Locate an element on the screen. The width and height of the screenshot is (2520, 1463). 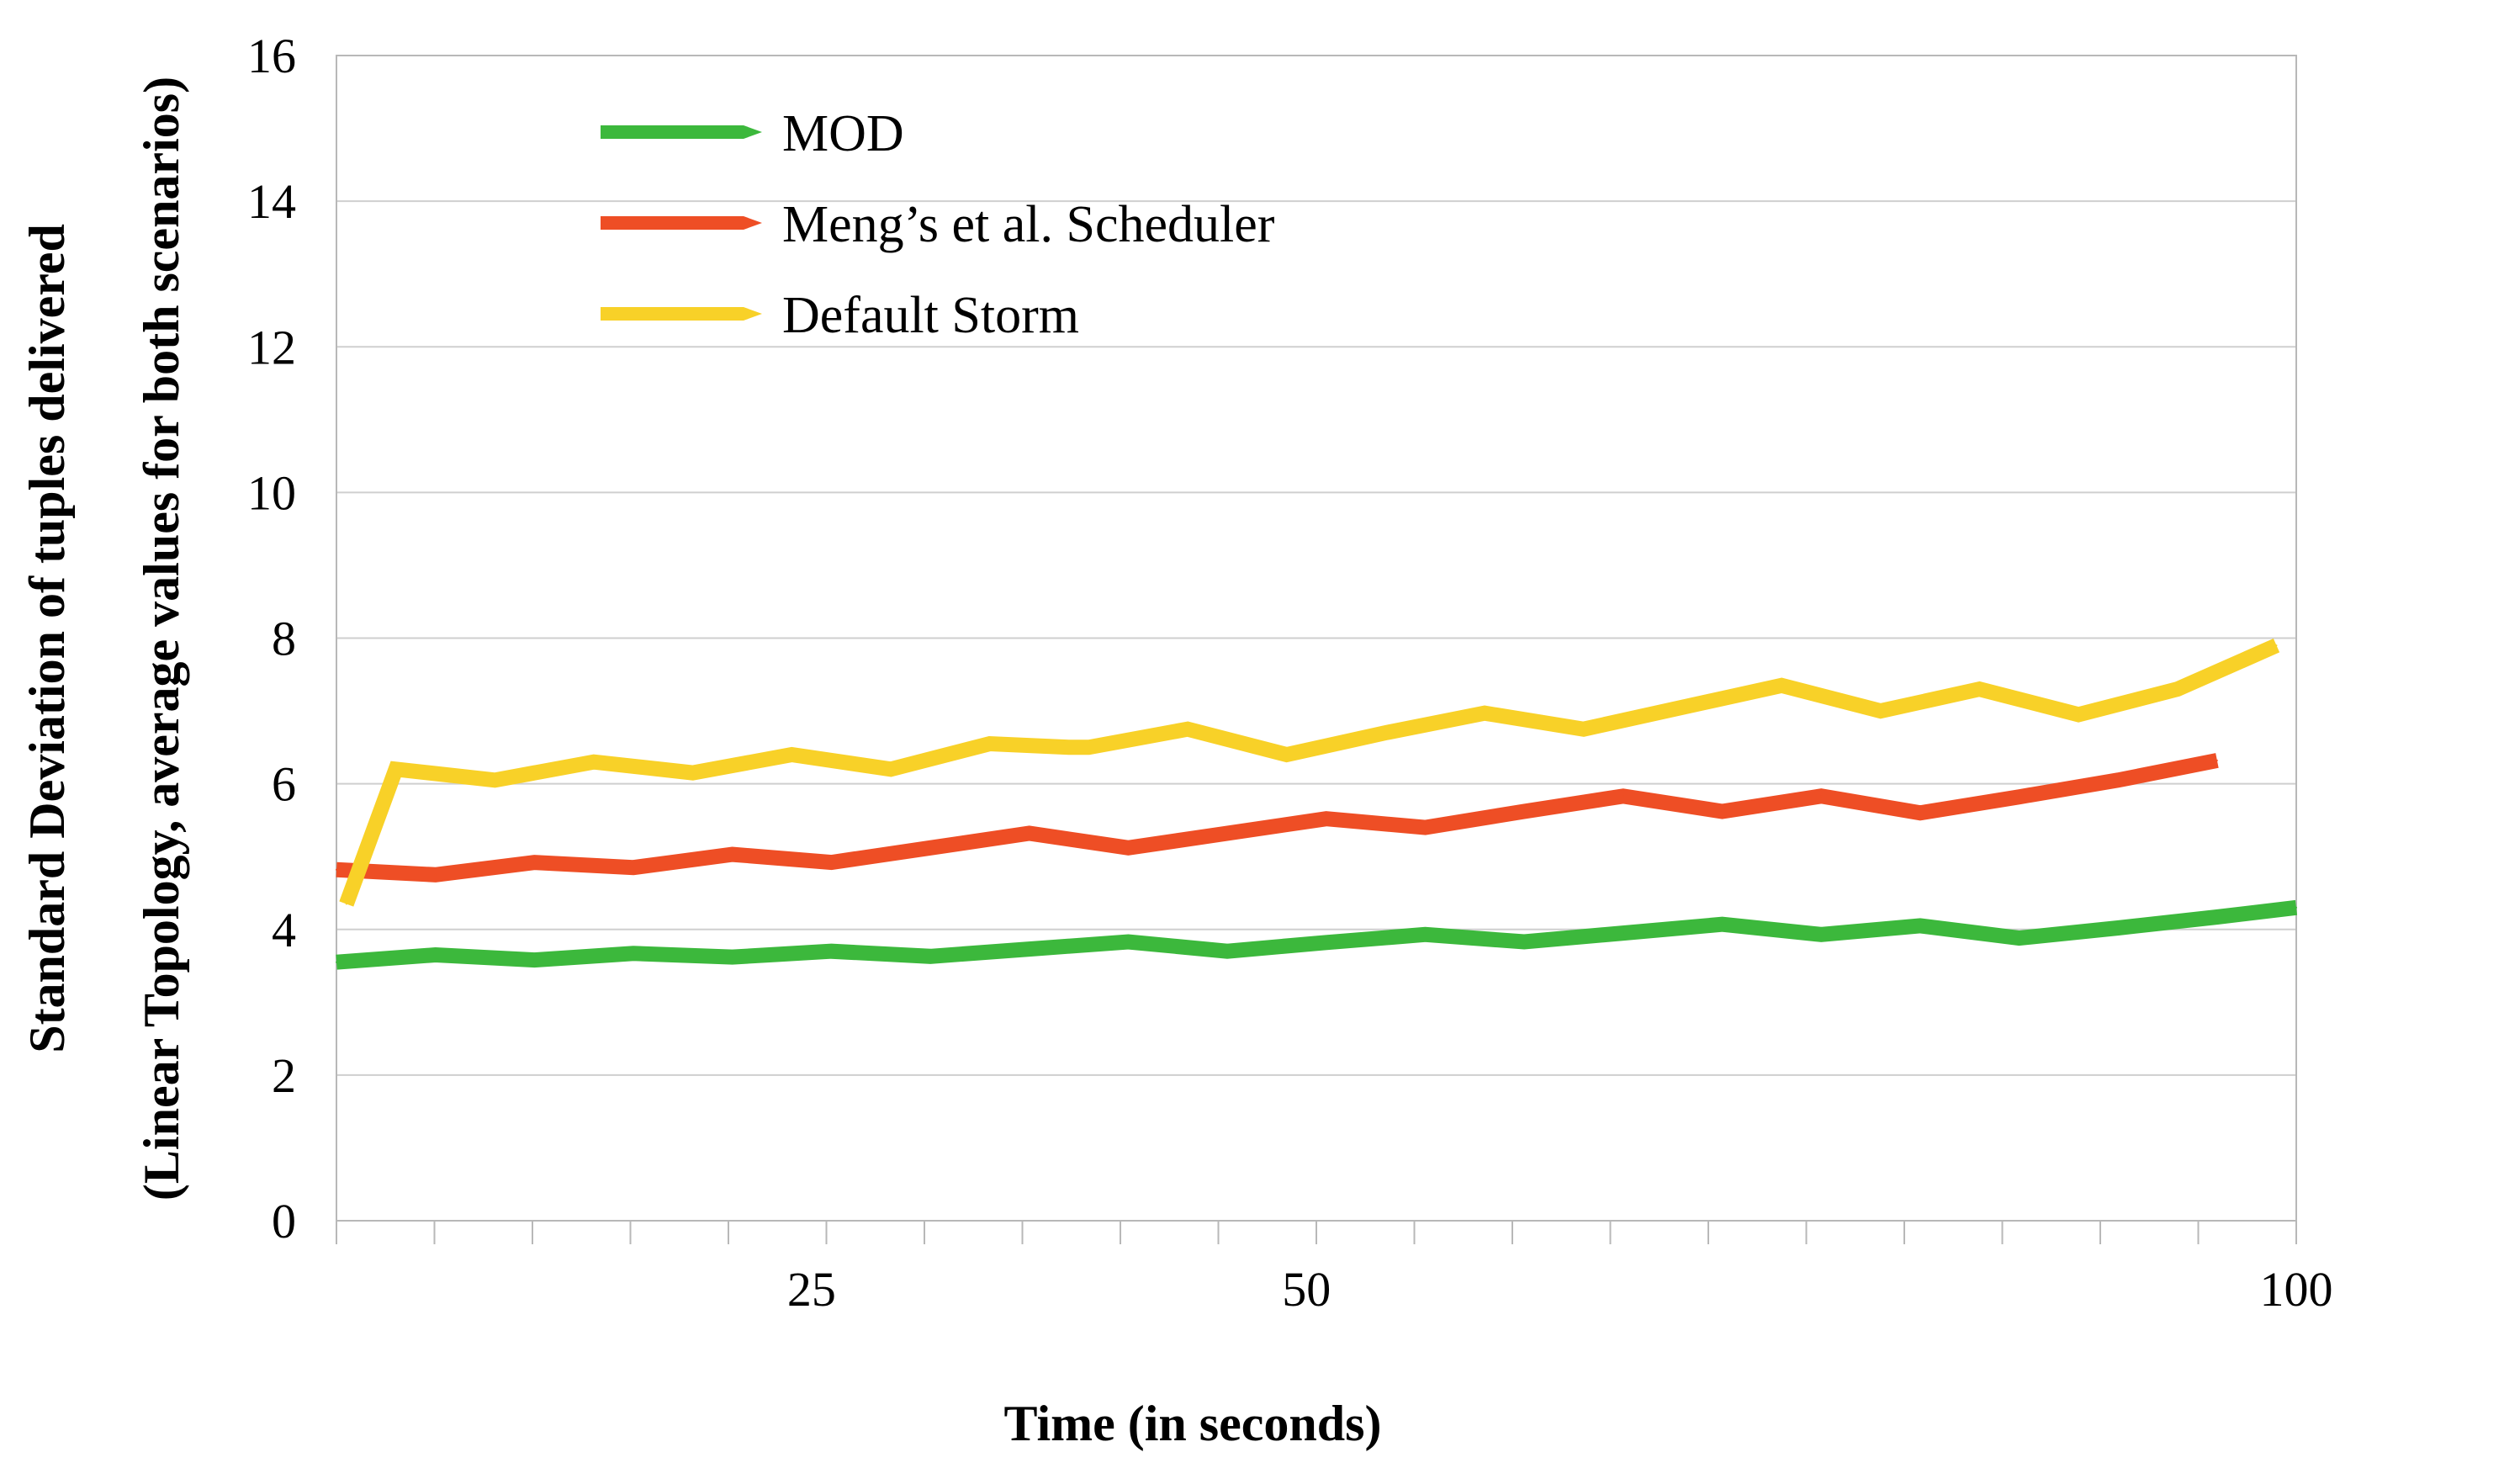
y-tick-label: 10 is located at coordinates (271, 492).